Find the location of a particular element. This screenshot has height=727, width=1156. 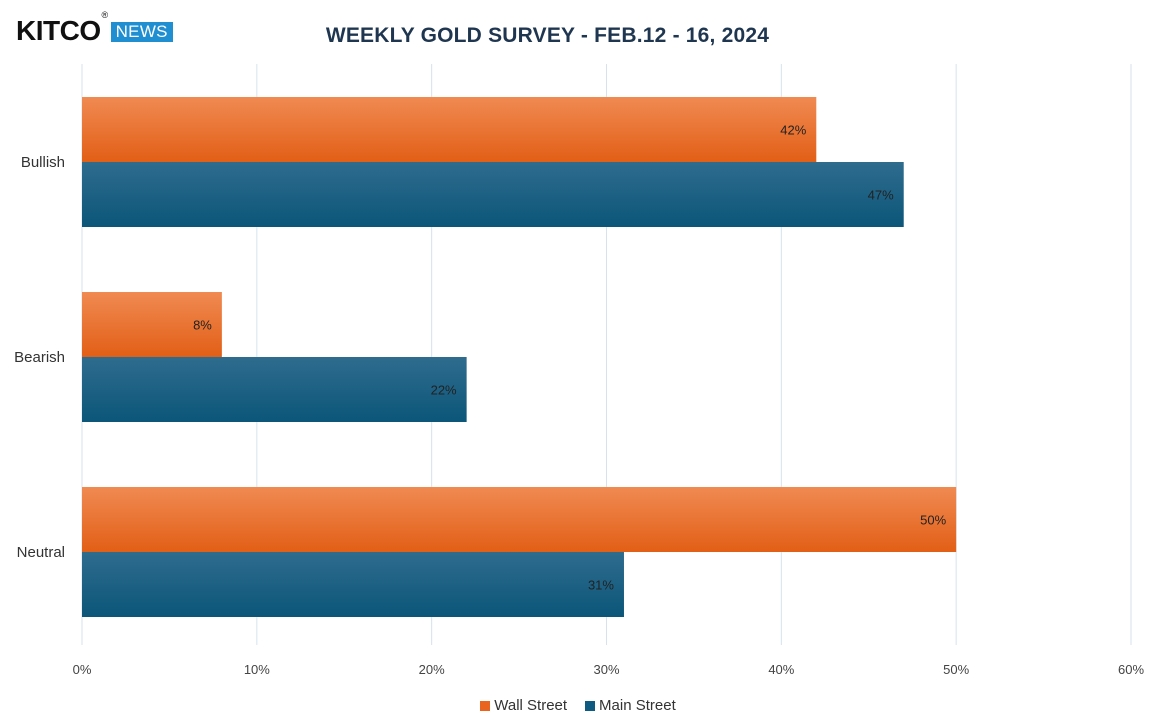

x-tick-label: 60% is located at coordinates (1131, 669).